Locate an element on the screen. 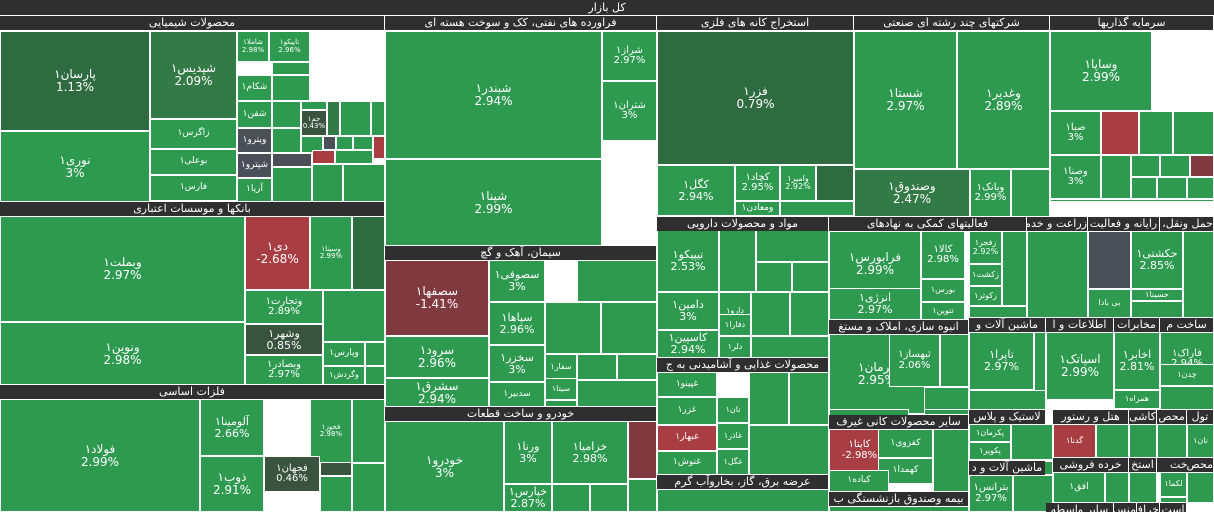 This screenshot has height=512, width=1214. stock-tile: تیپیکو۱ 2.53% is located at coordinates (688, 261).